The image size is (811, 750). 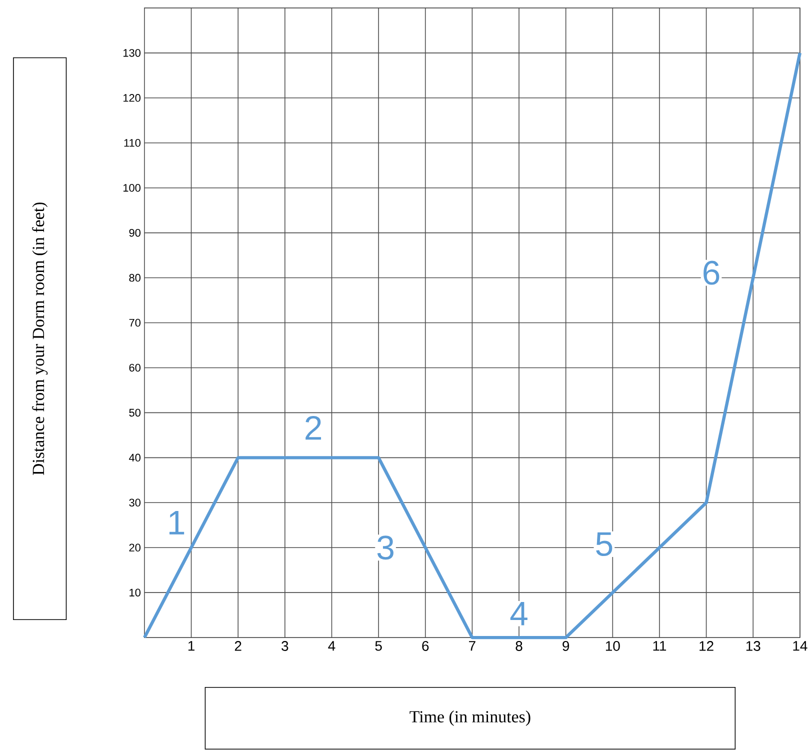 I want to click on y-tick-label: 90, so click(x=134, y=233).